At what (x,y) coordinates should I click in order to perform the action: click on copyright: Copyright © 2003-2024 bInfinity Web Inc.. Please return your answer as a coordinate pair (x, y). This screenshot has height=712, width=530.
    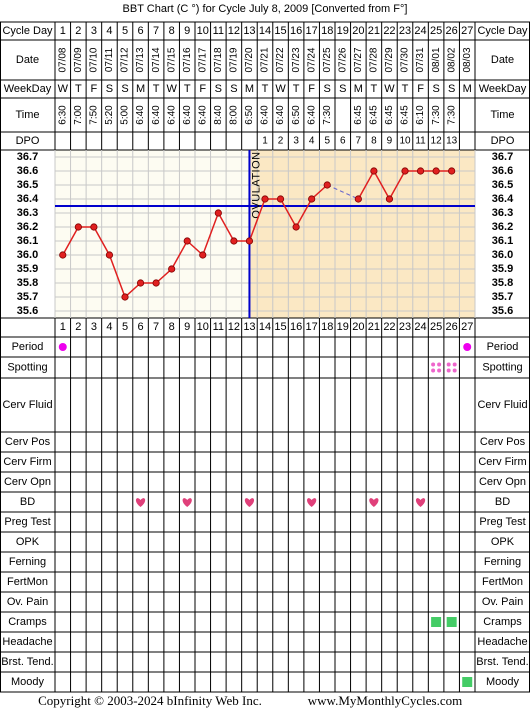
    Looking at the image, I should click on (150, 700).